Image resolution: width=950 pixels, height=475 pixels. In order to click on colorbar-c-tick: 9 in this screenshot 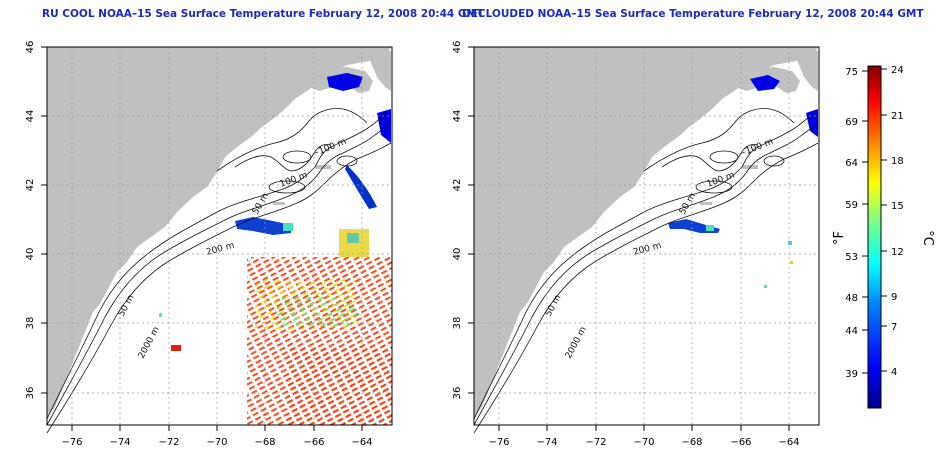, I will do `click(894, 297)`.